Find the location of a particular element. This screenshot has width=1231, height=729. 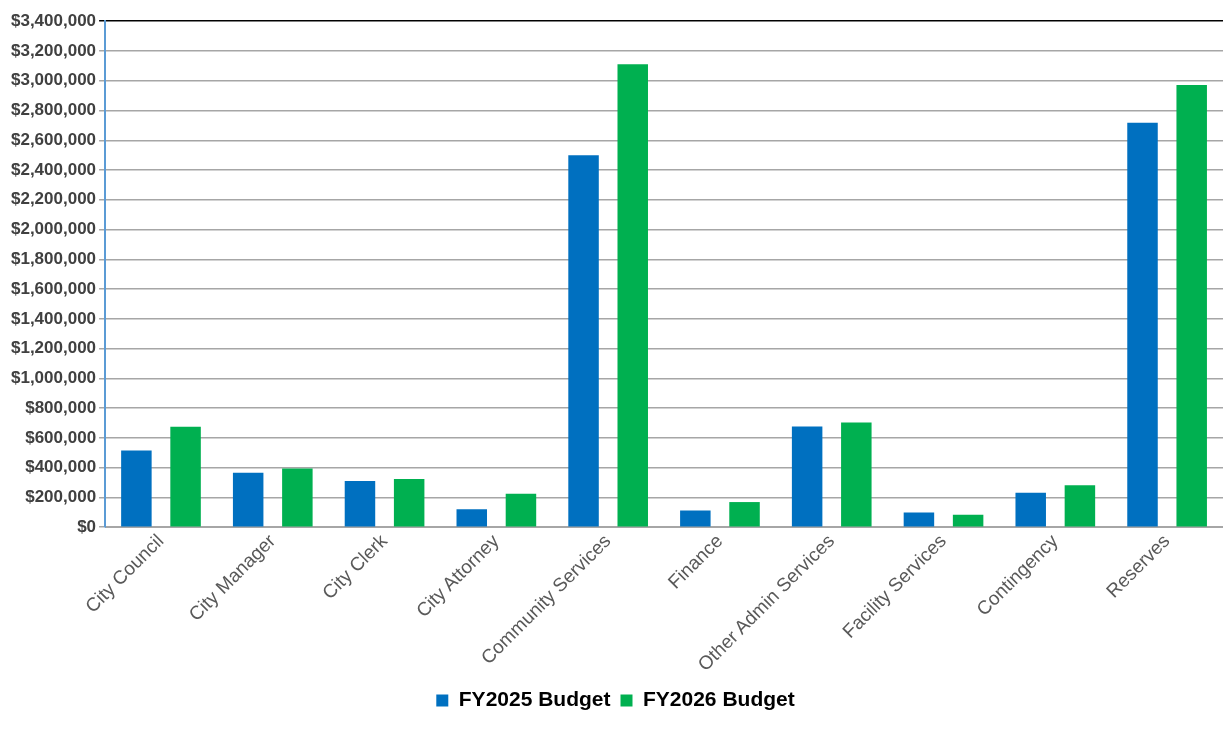

y-tick-label: $3,200,000 is located at coordinates (53, 50).